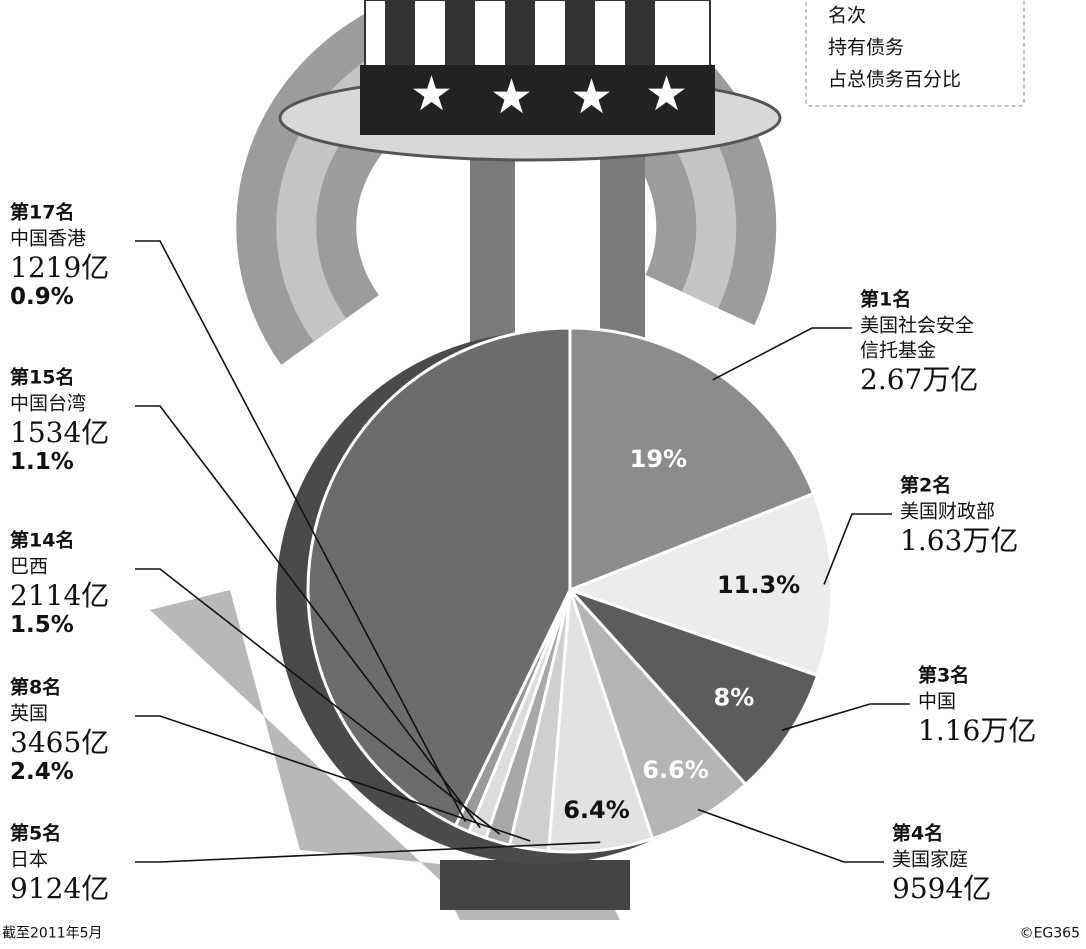  What do you see at coordinates (758, 585) in the screenshot?
I see `slice-percent: 11.3%` at bounding box center [758, 585].